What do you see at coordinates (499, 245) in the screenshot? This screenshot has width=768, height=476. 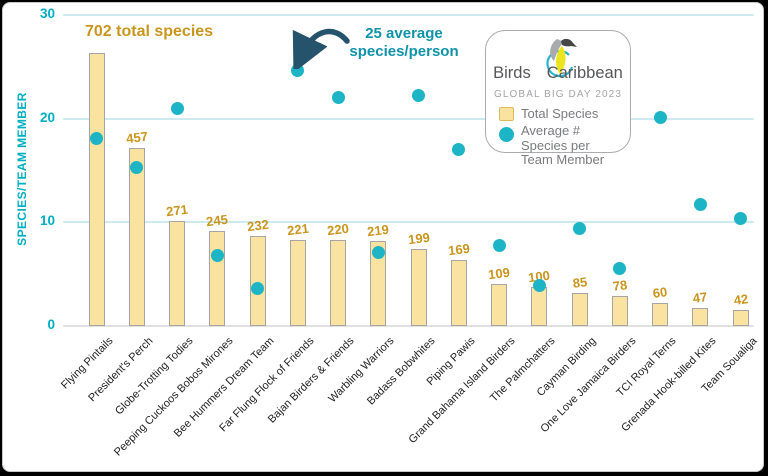 I see `avg-dot-grand-bahama-island-birders` at bounding box center [499, 245].